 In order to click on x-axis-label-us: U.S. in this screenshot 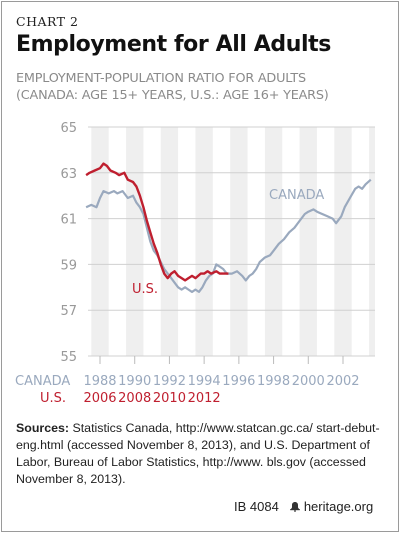, I will do `click(53, 398)`.